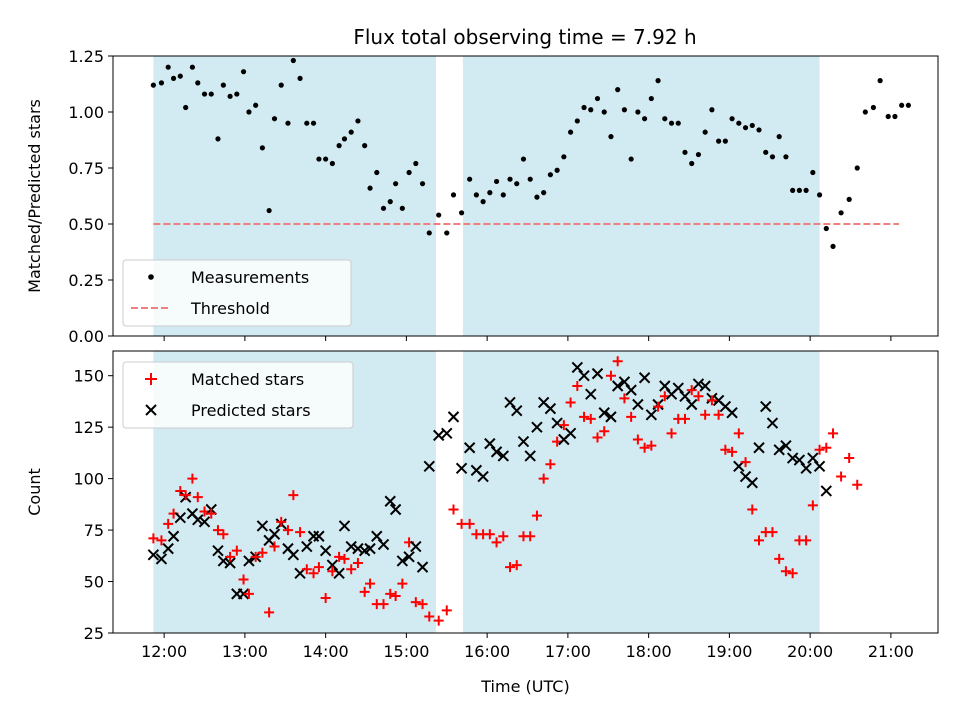  What do you see at coordinates (94, 633) in the screenshot?
I see `y-tick-label: 25` at bounding box center [94, 633].